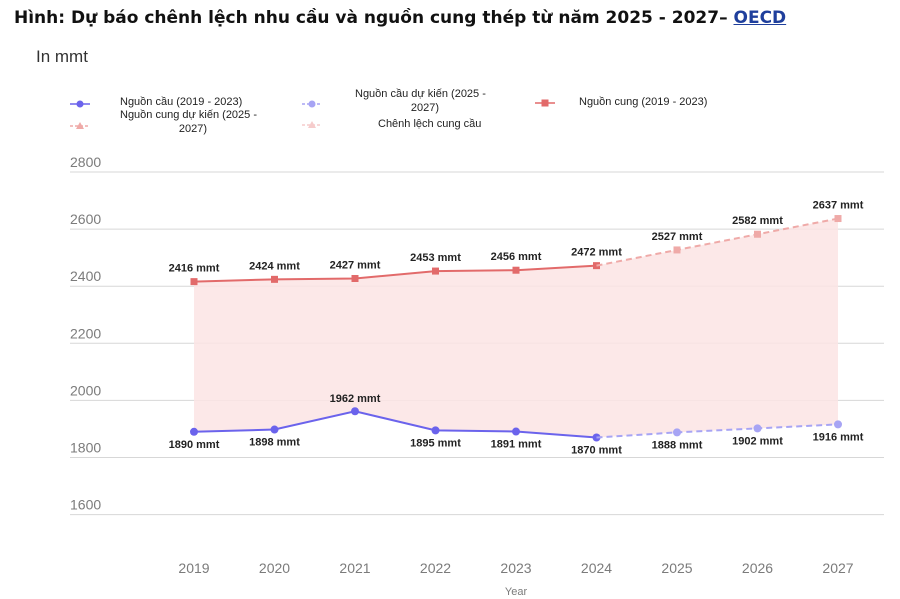  I want to click on supply-data-label: 2416 mmt, so click(194, 269).